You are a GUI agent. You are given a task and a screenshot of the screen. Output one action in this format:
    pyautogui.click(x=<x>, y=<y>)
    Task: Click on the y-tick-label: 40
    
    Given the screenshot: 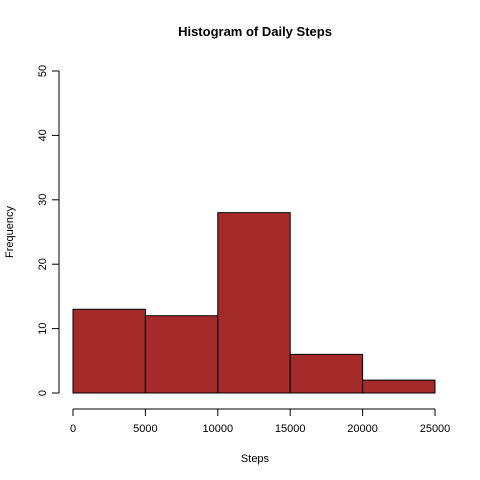 What is the action you would take?
    pyautogui.click(x=43, y=135)
    